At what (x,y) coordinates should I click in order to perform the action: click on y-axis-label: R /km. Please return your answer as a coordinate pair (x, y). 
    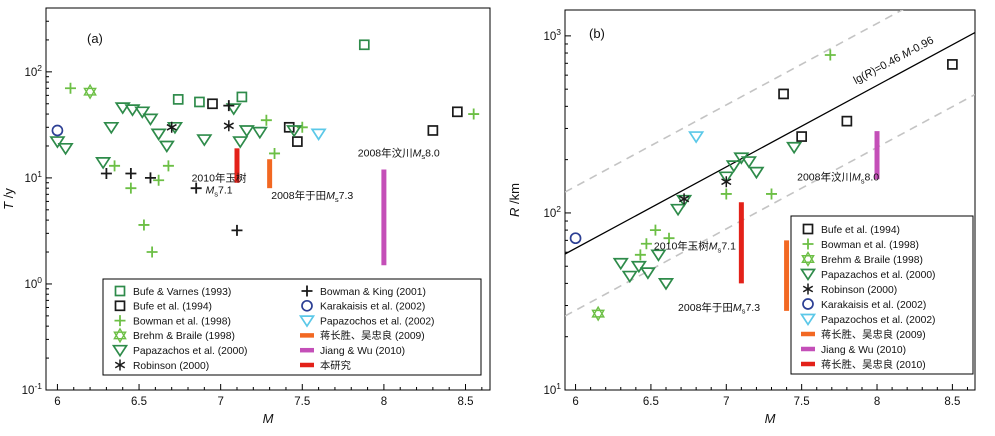
    Looking at the image, I should click on (514, 200).